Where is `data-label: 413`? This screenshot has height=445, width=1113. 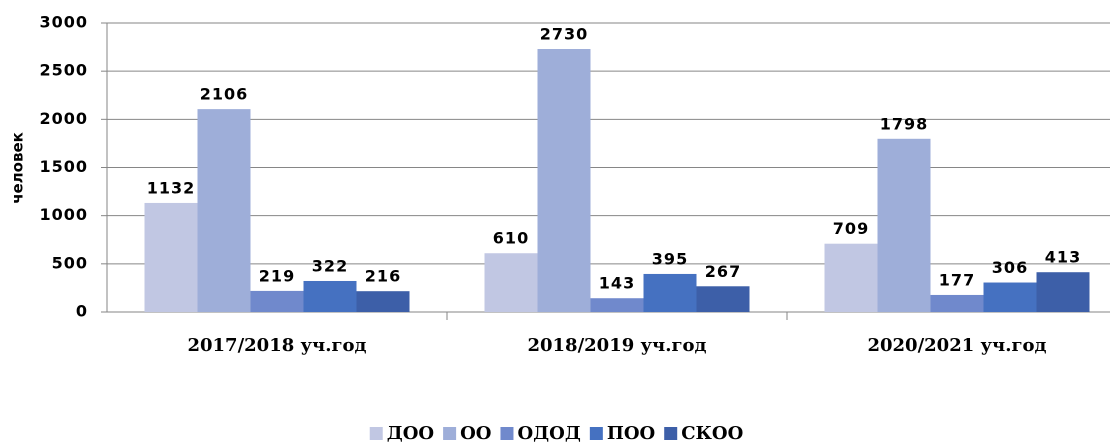 data-label: 413 is located at coordinates (1063, 257).